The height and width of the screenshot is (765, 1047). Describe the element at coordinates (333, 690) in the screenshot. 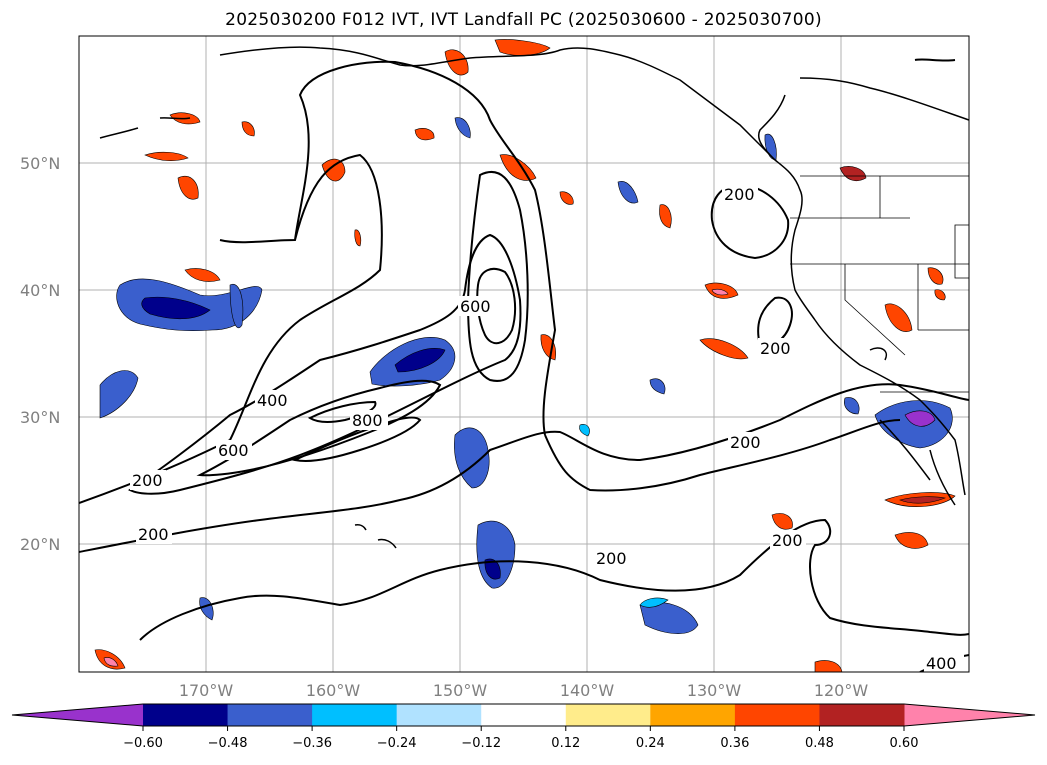

I see `lon-label-160w: 160°W` at that location.